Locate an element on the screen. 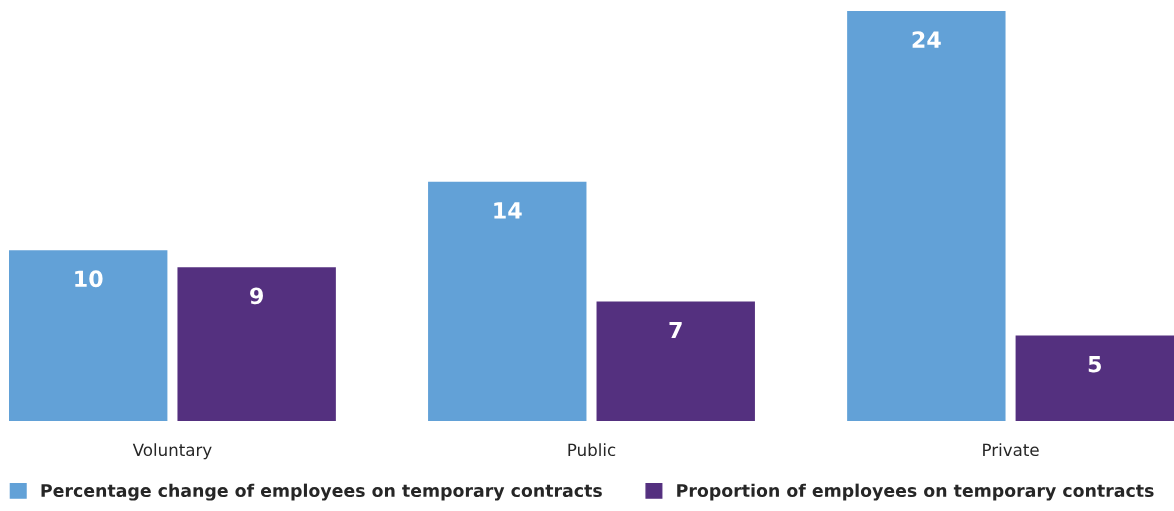 This screenshot has width=1174, height=511. data-label: 7 is located at coordinates (675, 330).